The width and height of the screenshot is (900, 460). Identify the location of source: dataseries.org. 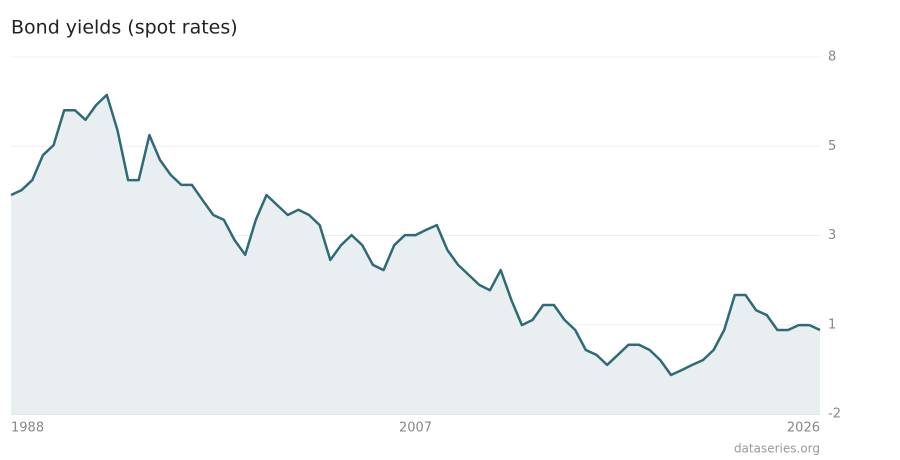
(777, 449).